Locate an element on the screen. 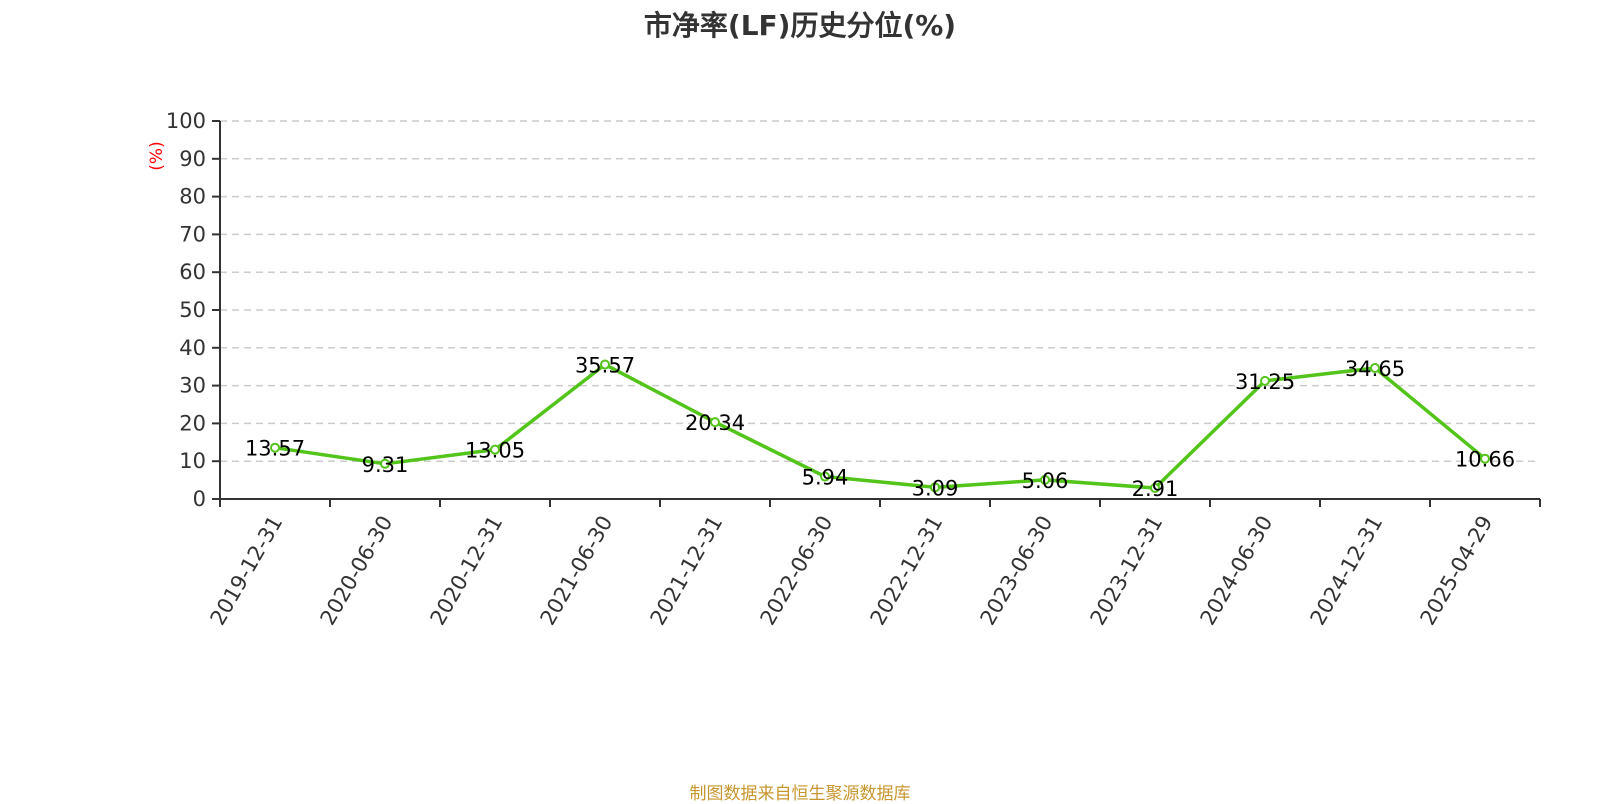 The image size is (1600, 804). x-tick-label: 2021-06-30 is located at coordinates (577, 571).